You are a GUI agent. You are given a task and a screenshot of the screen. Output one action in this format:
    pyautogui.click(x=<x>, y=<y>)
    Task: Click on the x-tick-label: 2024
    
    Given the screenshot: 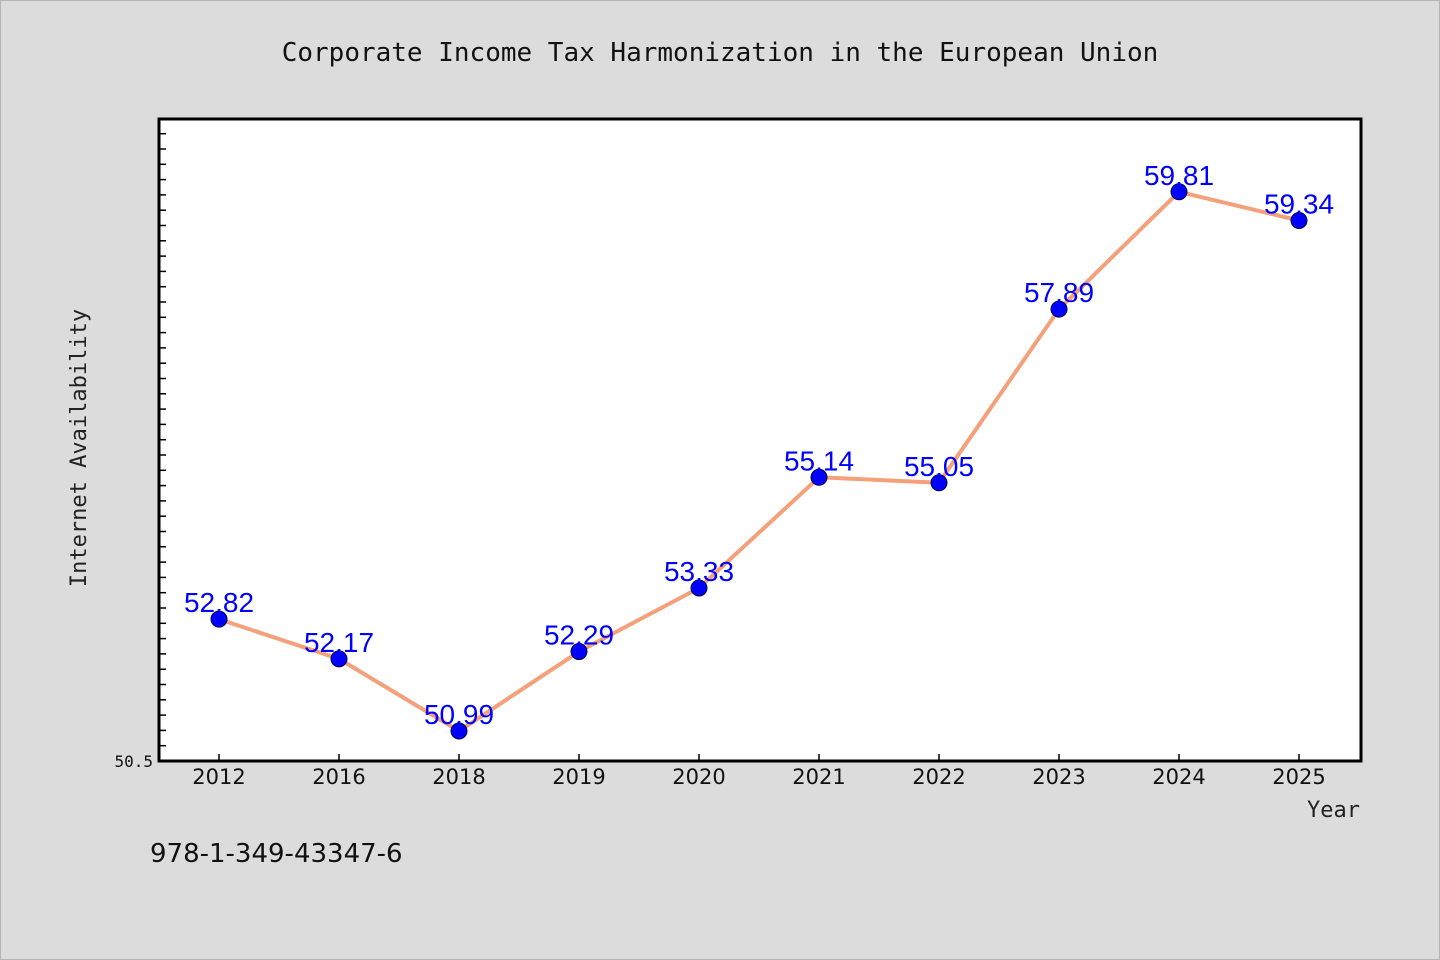 What is the action you would take?
    pyautogui.click(x=1178, y=777)
    